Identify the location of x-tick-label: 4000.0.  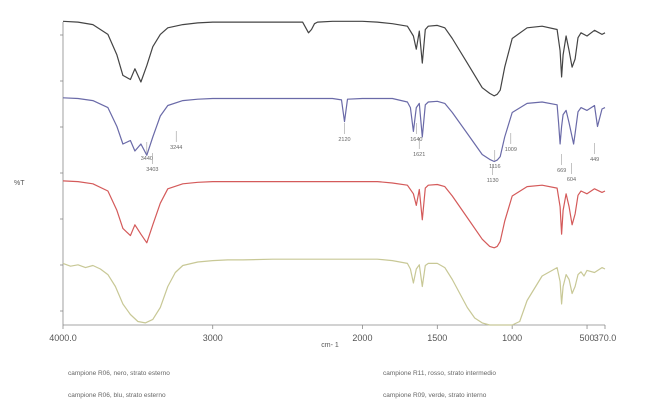
(63, 338).